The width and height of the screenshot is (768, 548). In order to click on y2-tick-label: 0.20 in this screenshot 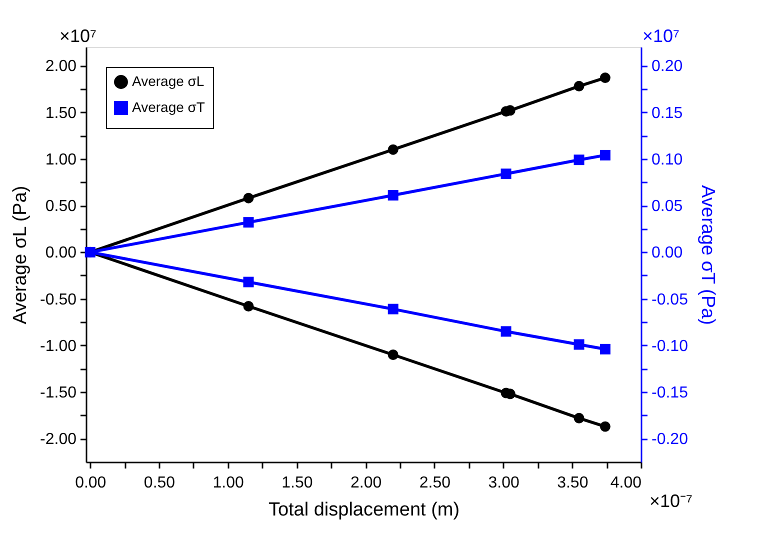, I will do `click(667, 67)`.